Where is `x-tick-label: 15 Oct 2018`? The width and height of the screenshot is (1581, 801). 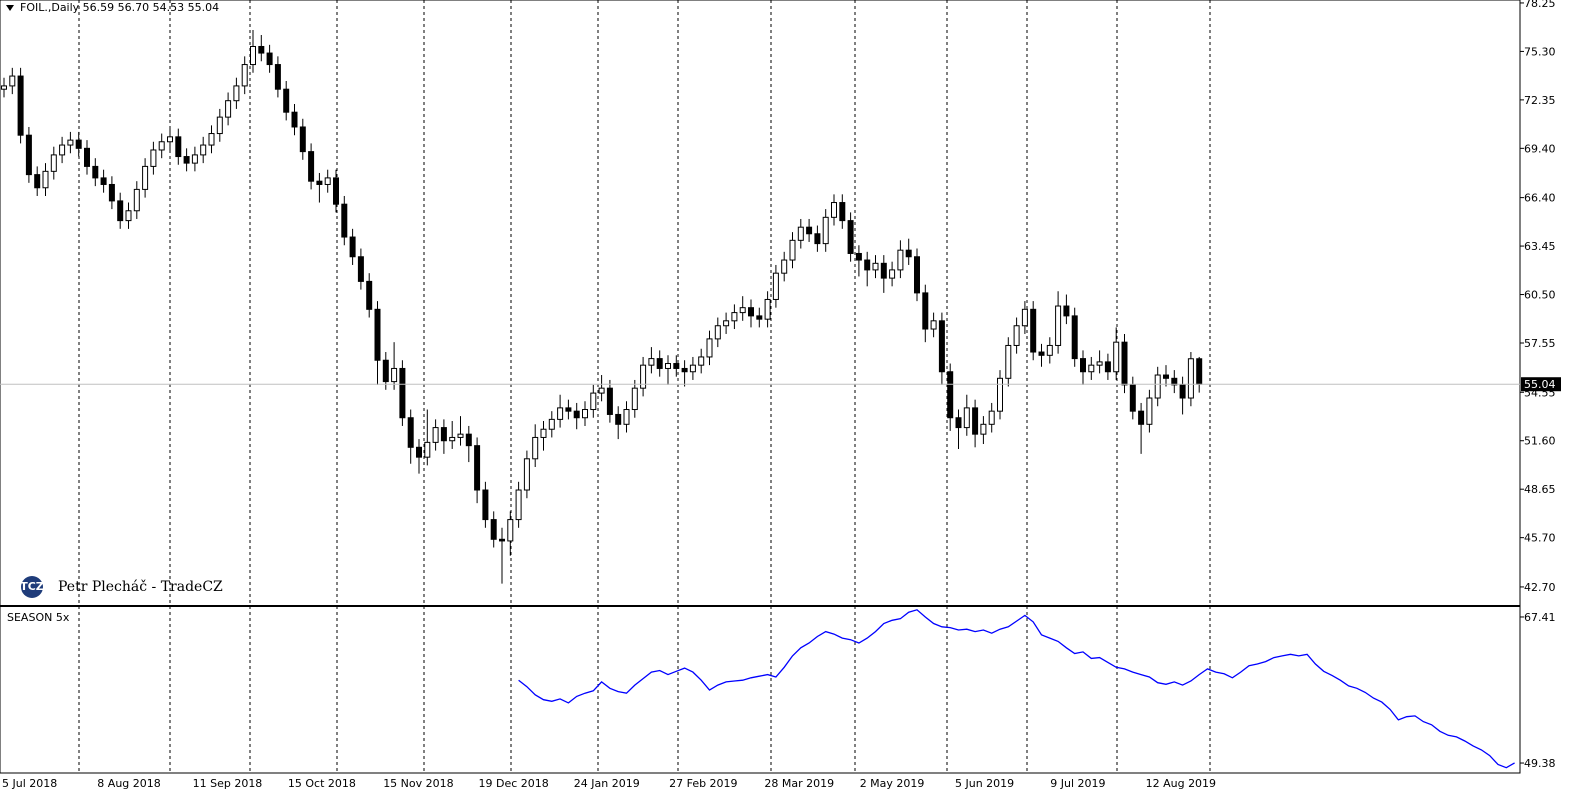
x-tick-label: 15 Oct 2018 is located at coordinates (322, 783).